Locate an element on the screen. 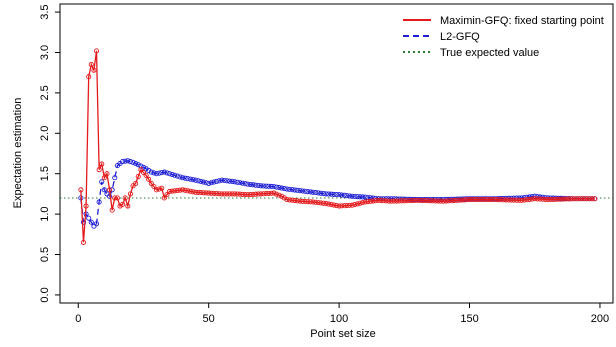 Image resolution: width=616 pixels, height=347 pixels. y-tick-label: 3.5 is located at coordinates (45, 11).